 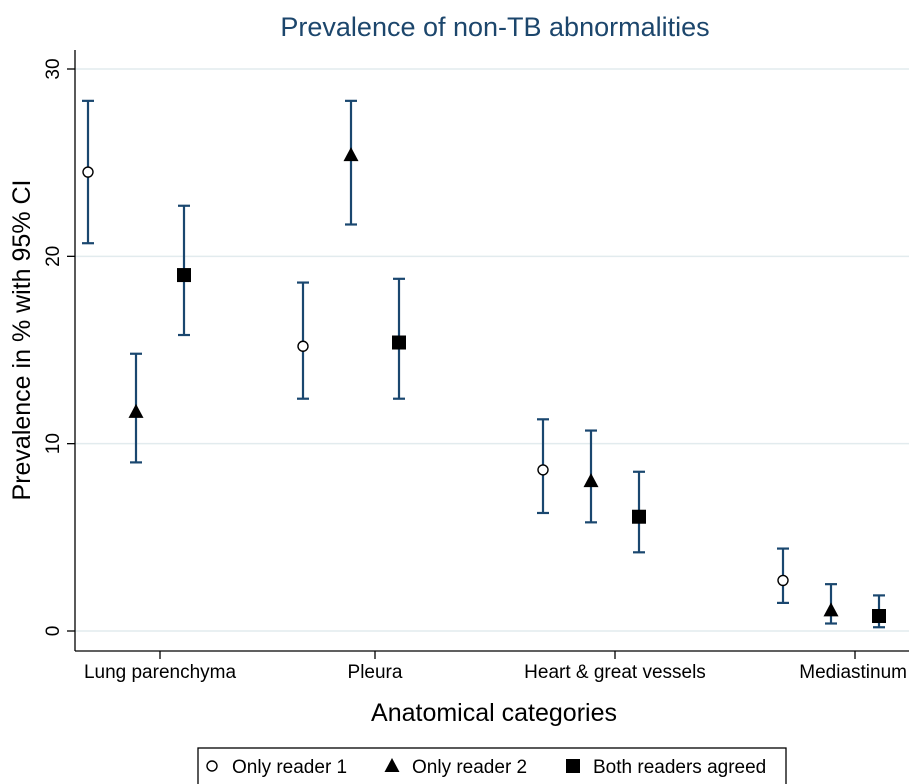 I want to click on legend-box, so click(x=492, y=765).